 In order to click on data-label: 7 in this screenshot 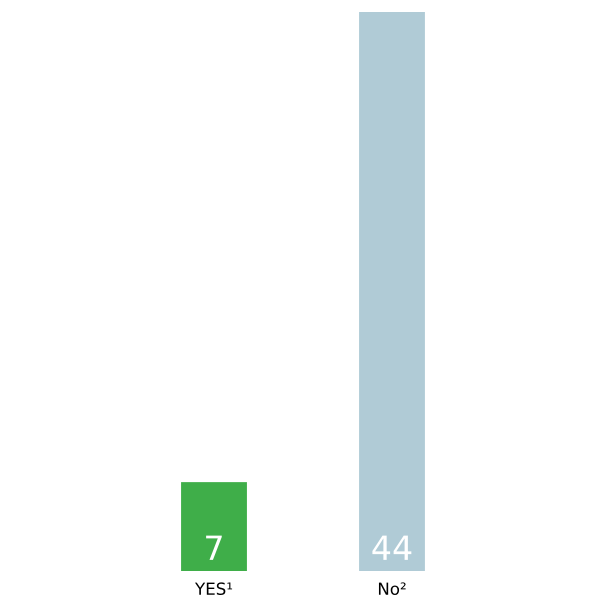, I will do `click(214, 548)`.